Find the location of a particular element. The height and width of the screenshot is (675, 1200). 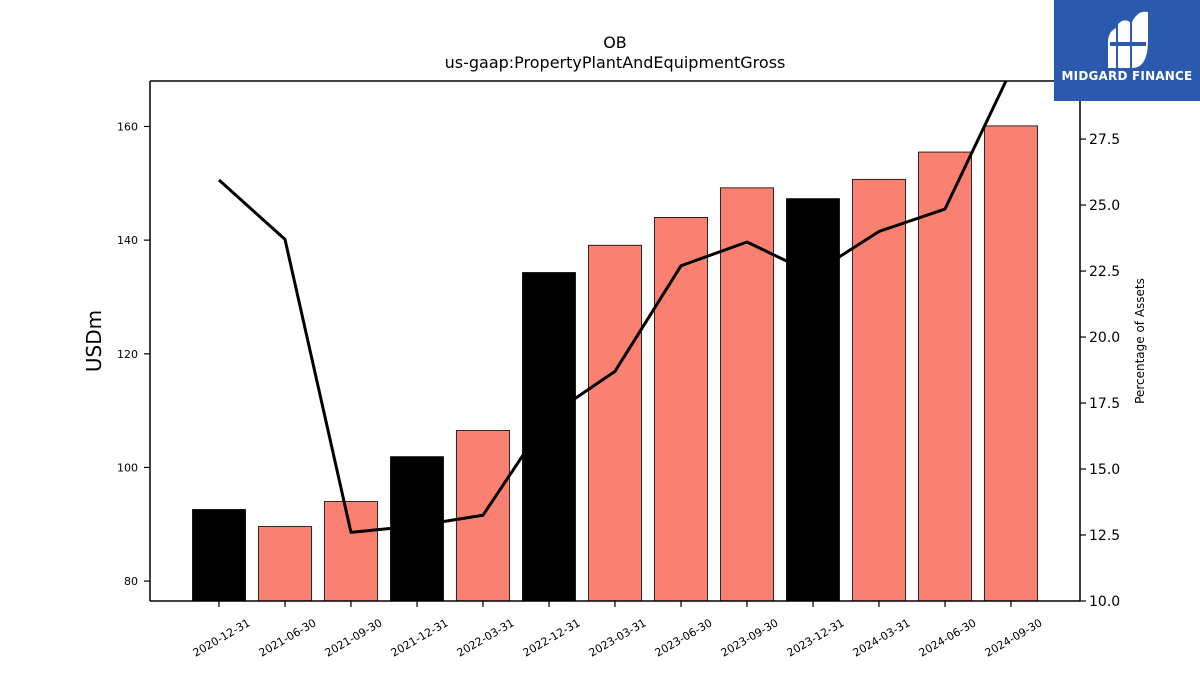

brand-logo: MIDGARD FINANCE is located at coordinates (1127, 50).